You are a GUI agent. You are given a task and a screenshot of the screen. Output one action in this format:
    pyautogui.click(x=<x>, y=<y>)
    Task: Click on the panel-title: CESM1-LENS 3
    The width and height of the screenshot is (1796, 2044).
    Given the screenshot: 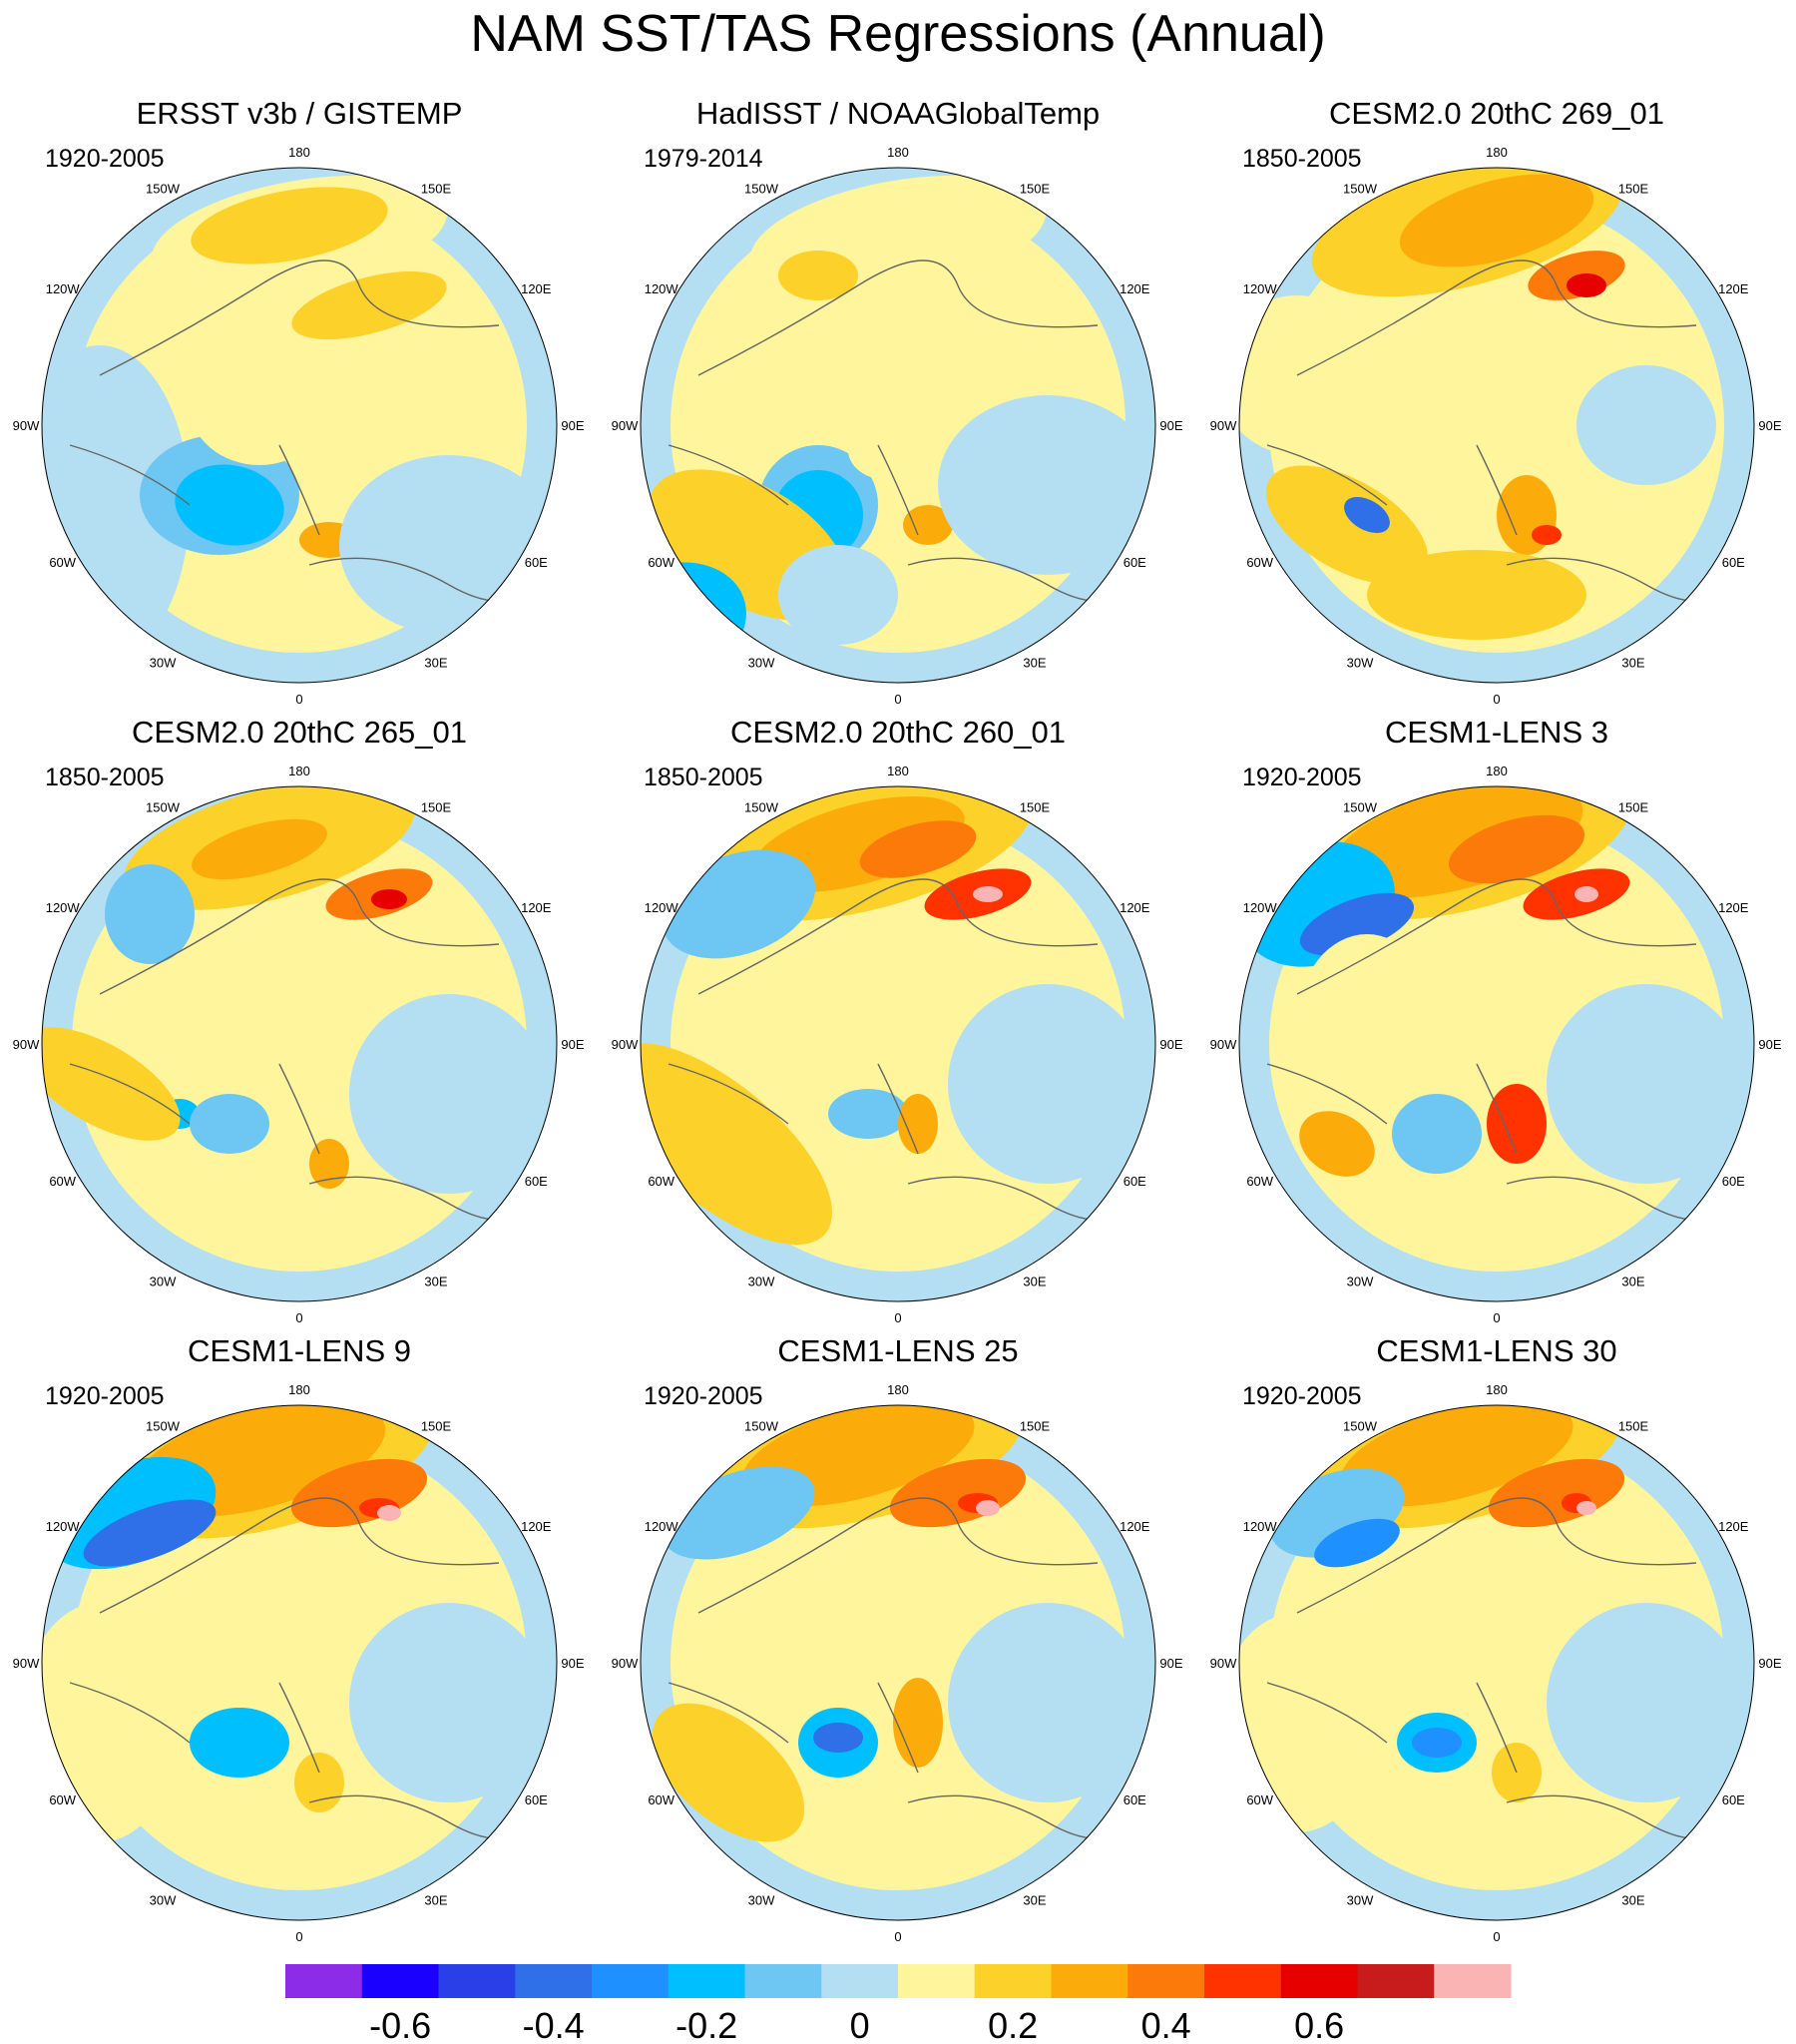 What is the action you would take?
    pyautogui.click(x=1496, y=732)
    